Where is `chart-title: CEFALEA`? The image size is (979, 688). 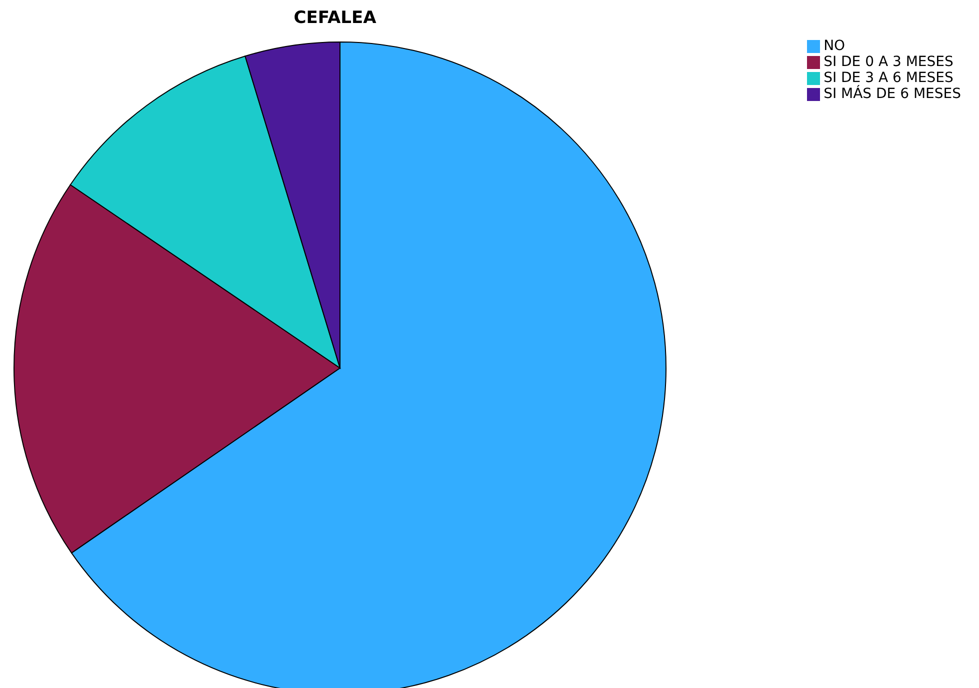 chart-title: CEFALEA is located at coordinates (335, 18).